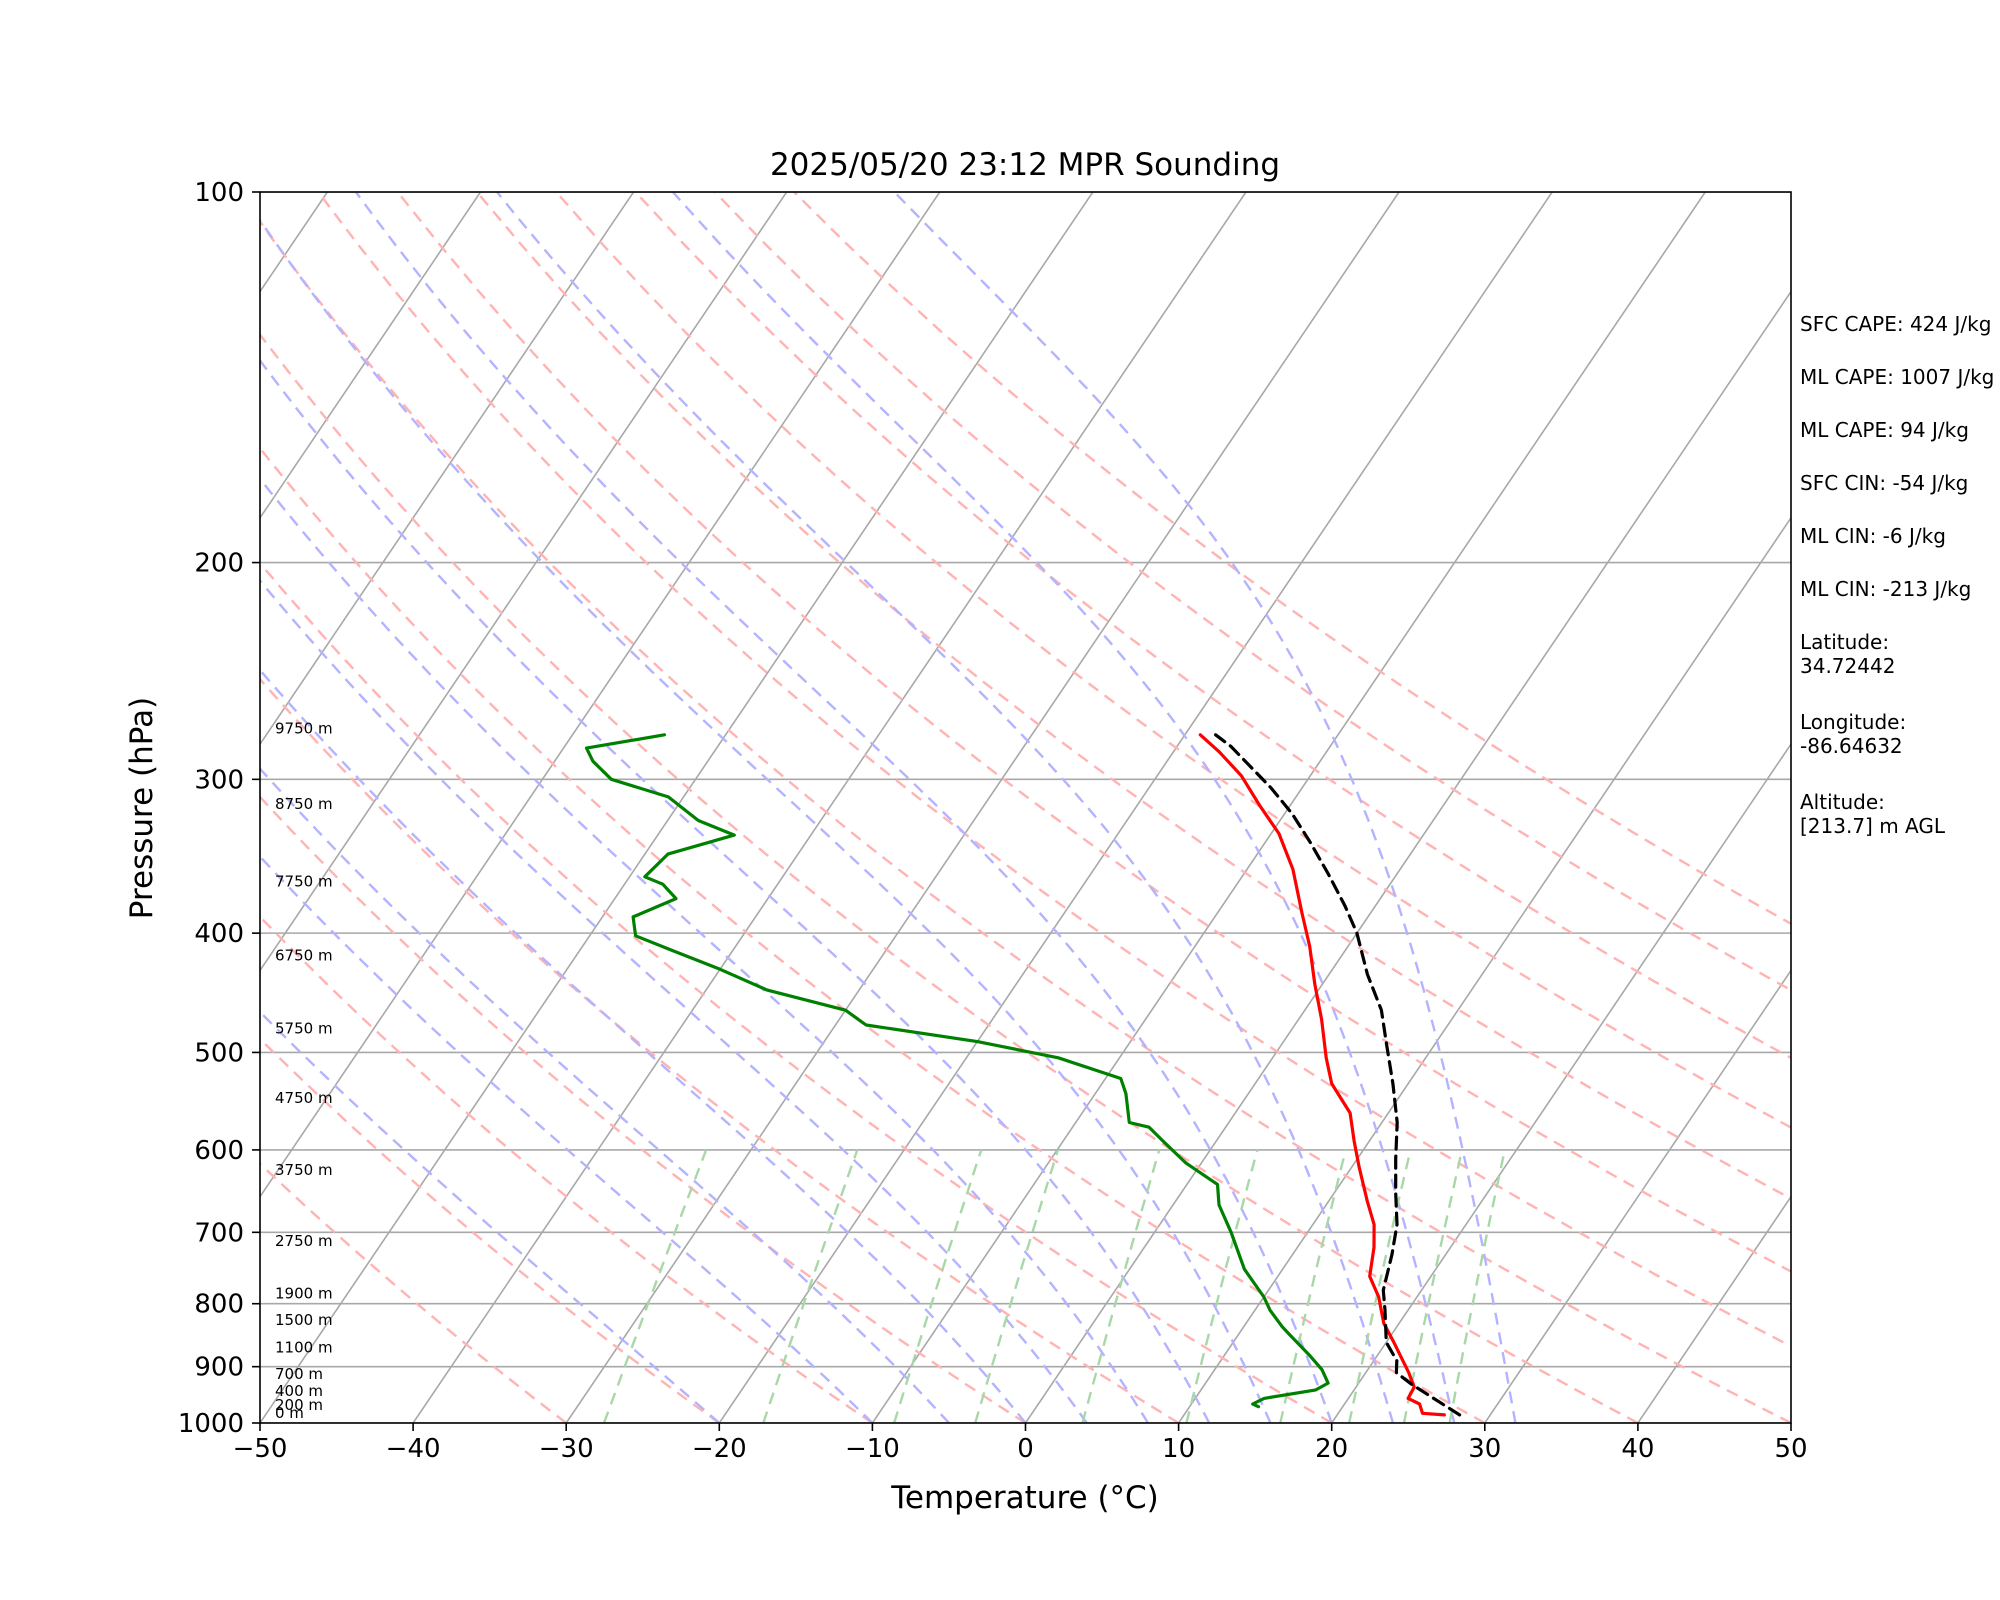 Image resolution: width=2000 pixels, height=1600 pixels. I want to click on ml-cape-1: ML CAPE: 1007 J/kg, so click(1897, 377).